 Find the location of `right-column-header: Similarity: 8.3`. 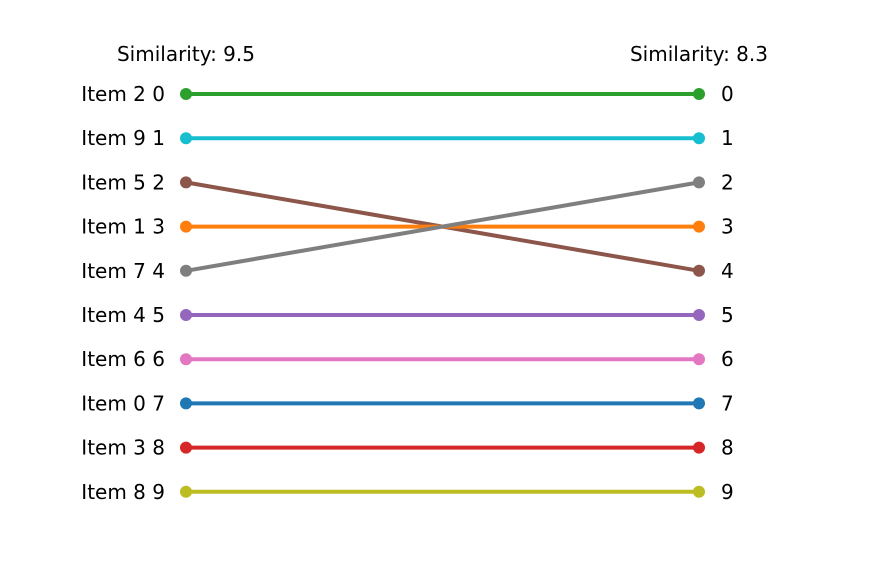

right-column-header: Similarity: 8.3 is located at coordinates (699, 54).